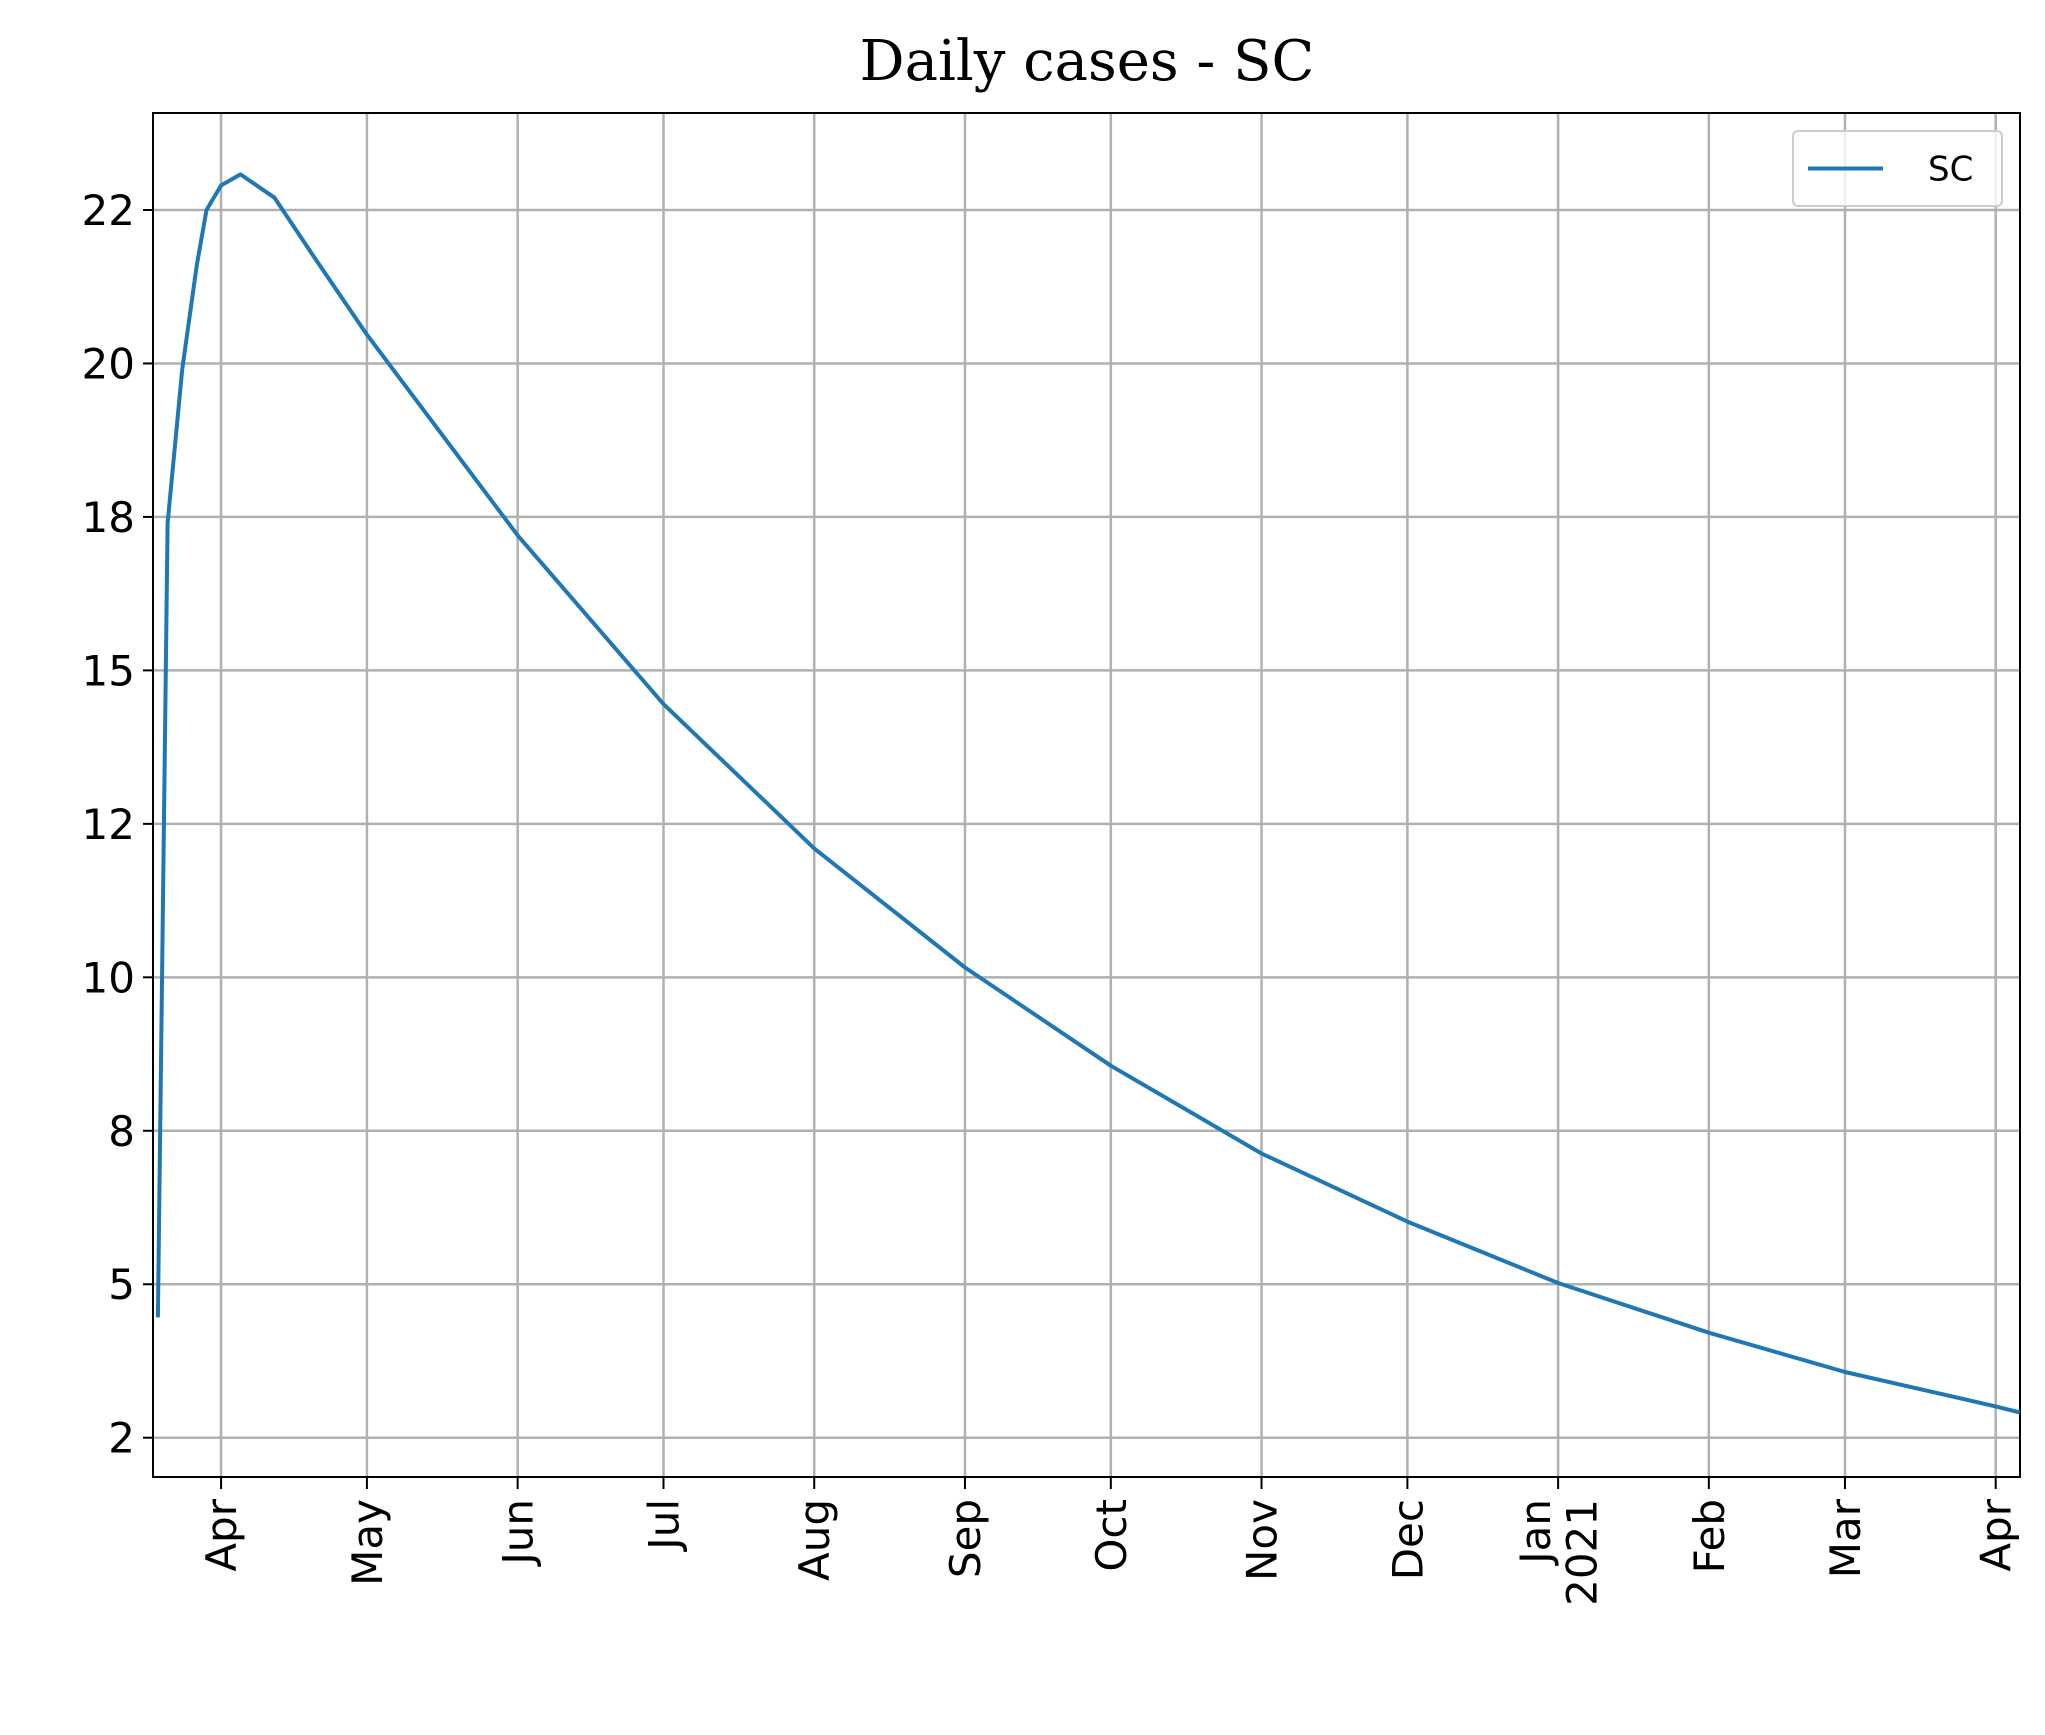  I want to click on x-tick-label: Nov, so click(1262, 1540).